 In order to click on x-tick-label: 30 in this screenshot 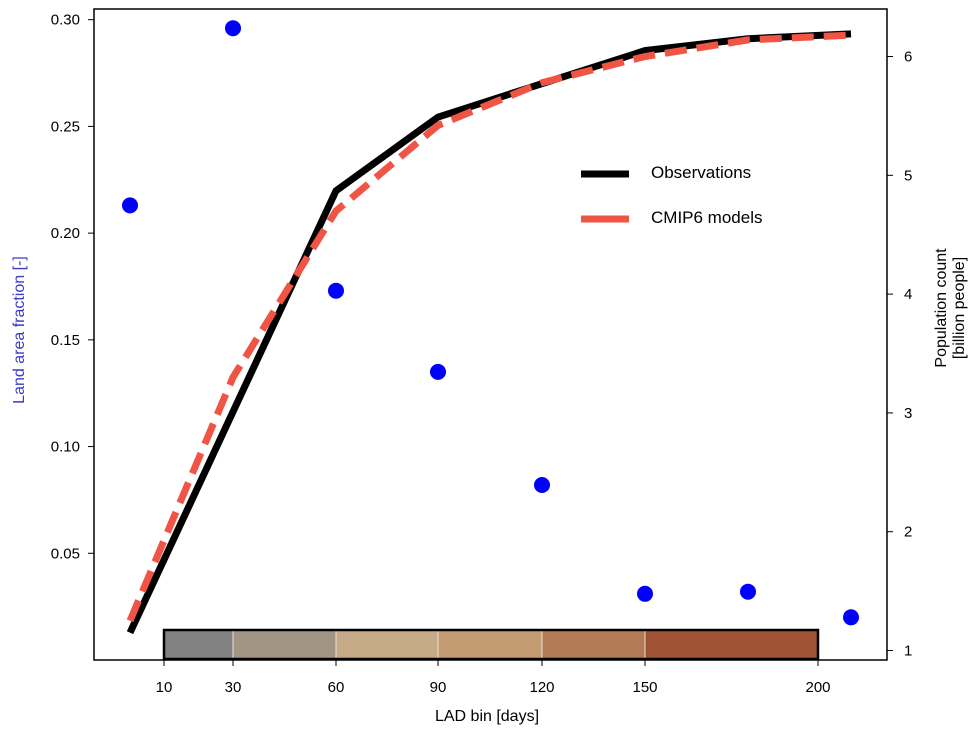, I will do `click(233, 687)`.